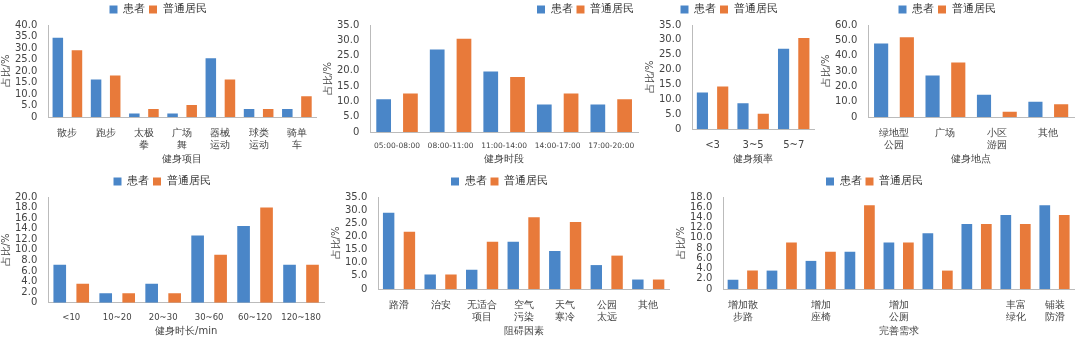 Image resolution: width=1080 pixels, height=337 pixels. I want to click on y-tick-label: 14.0, so click(701, 217).